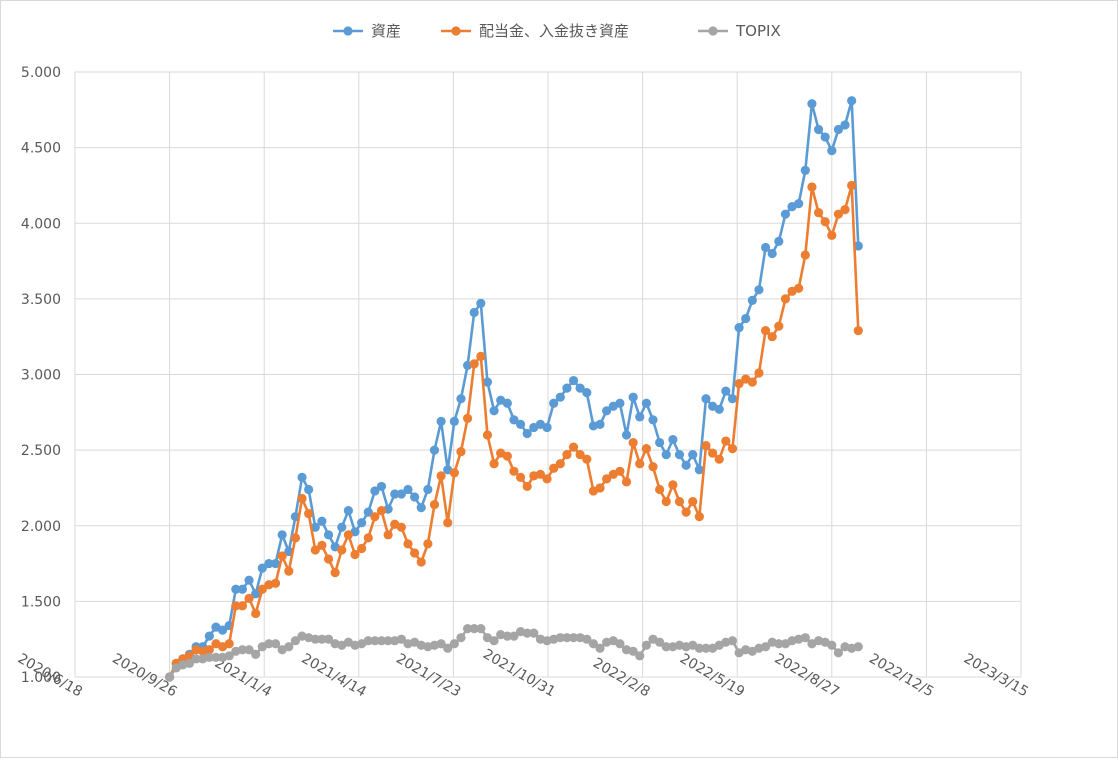  Describe the element at coordinates (348, 31) in the screenshot. I see `legend-marker` at that location.